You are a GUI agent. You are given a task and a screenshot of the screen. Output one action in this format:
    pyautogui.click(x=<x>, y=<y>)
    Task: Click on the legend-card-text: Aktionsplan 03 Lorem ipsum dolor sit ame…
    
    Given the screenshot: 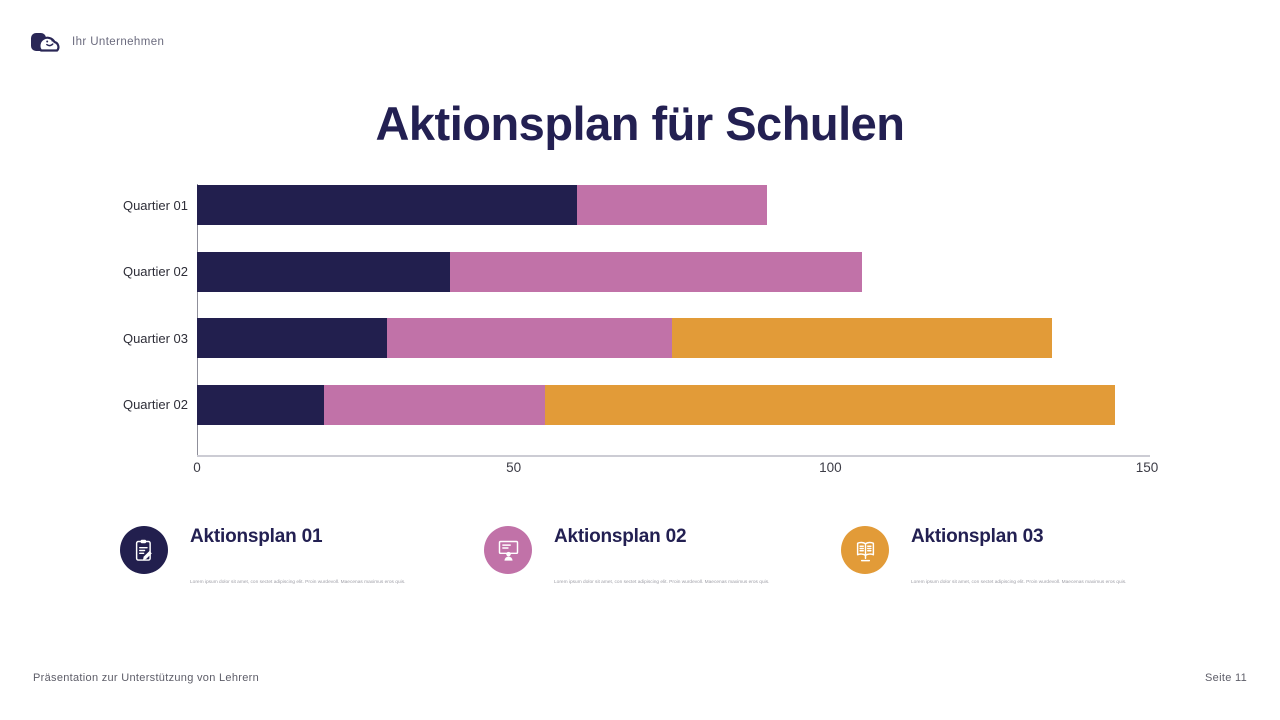 What is the action you would take?
    pyautogui.click(x=1023, y=556)
    